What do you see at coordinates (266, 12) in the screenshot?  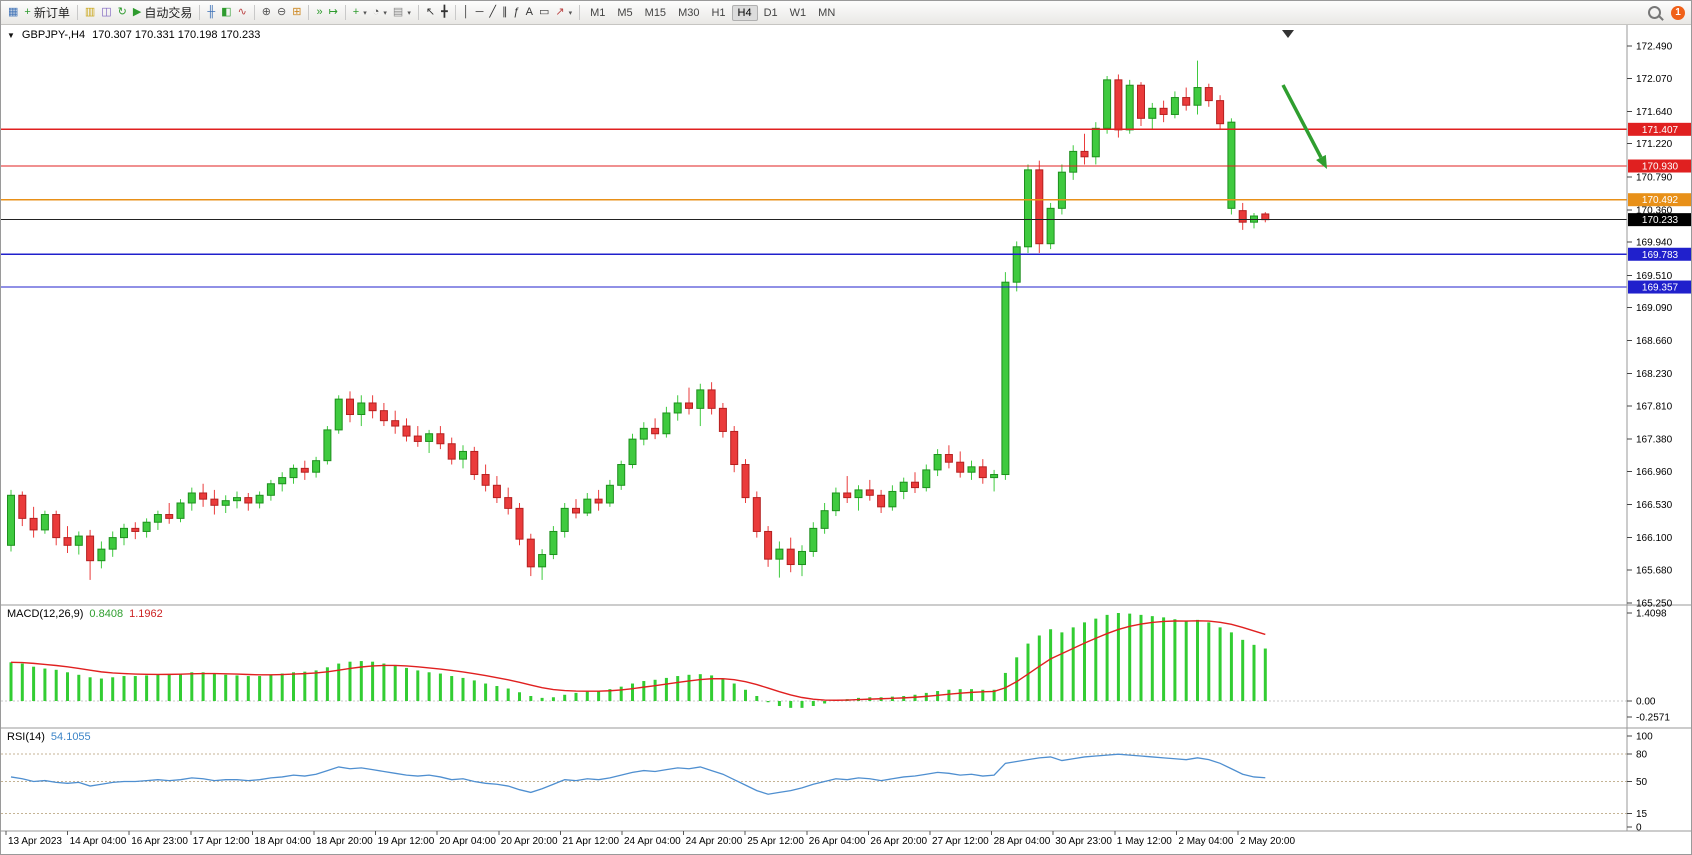 I see `zoom-in-icon: ⊕` at bounding box center [266, 12].